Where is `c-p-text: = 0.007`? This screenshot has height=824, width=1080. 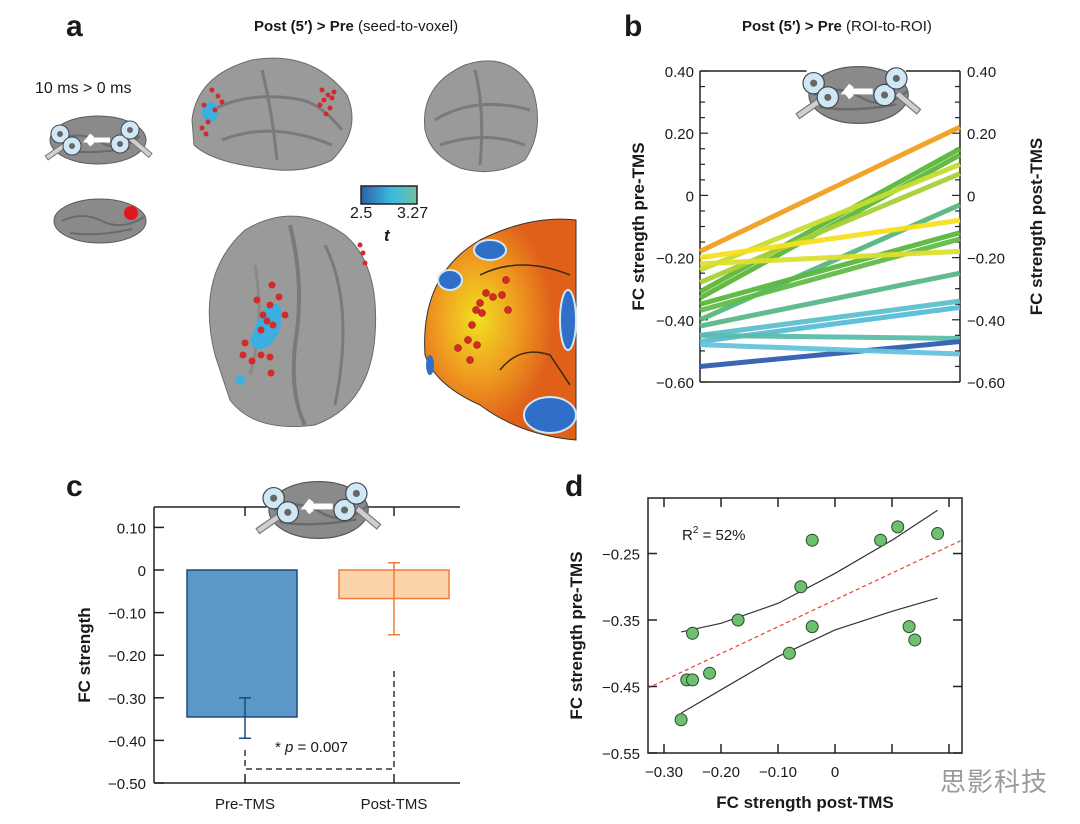
c-p-text: = 0.007 is located at coordinates (320, 747).